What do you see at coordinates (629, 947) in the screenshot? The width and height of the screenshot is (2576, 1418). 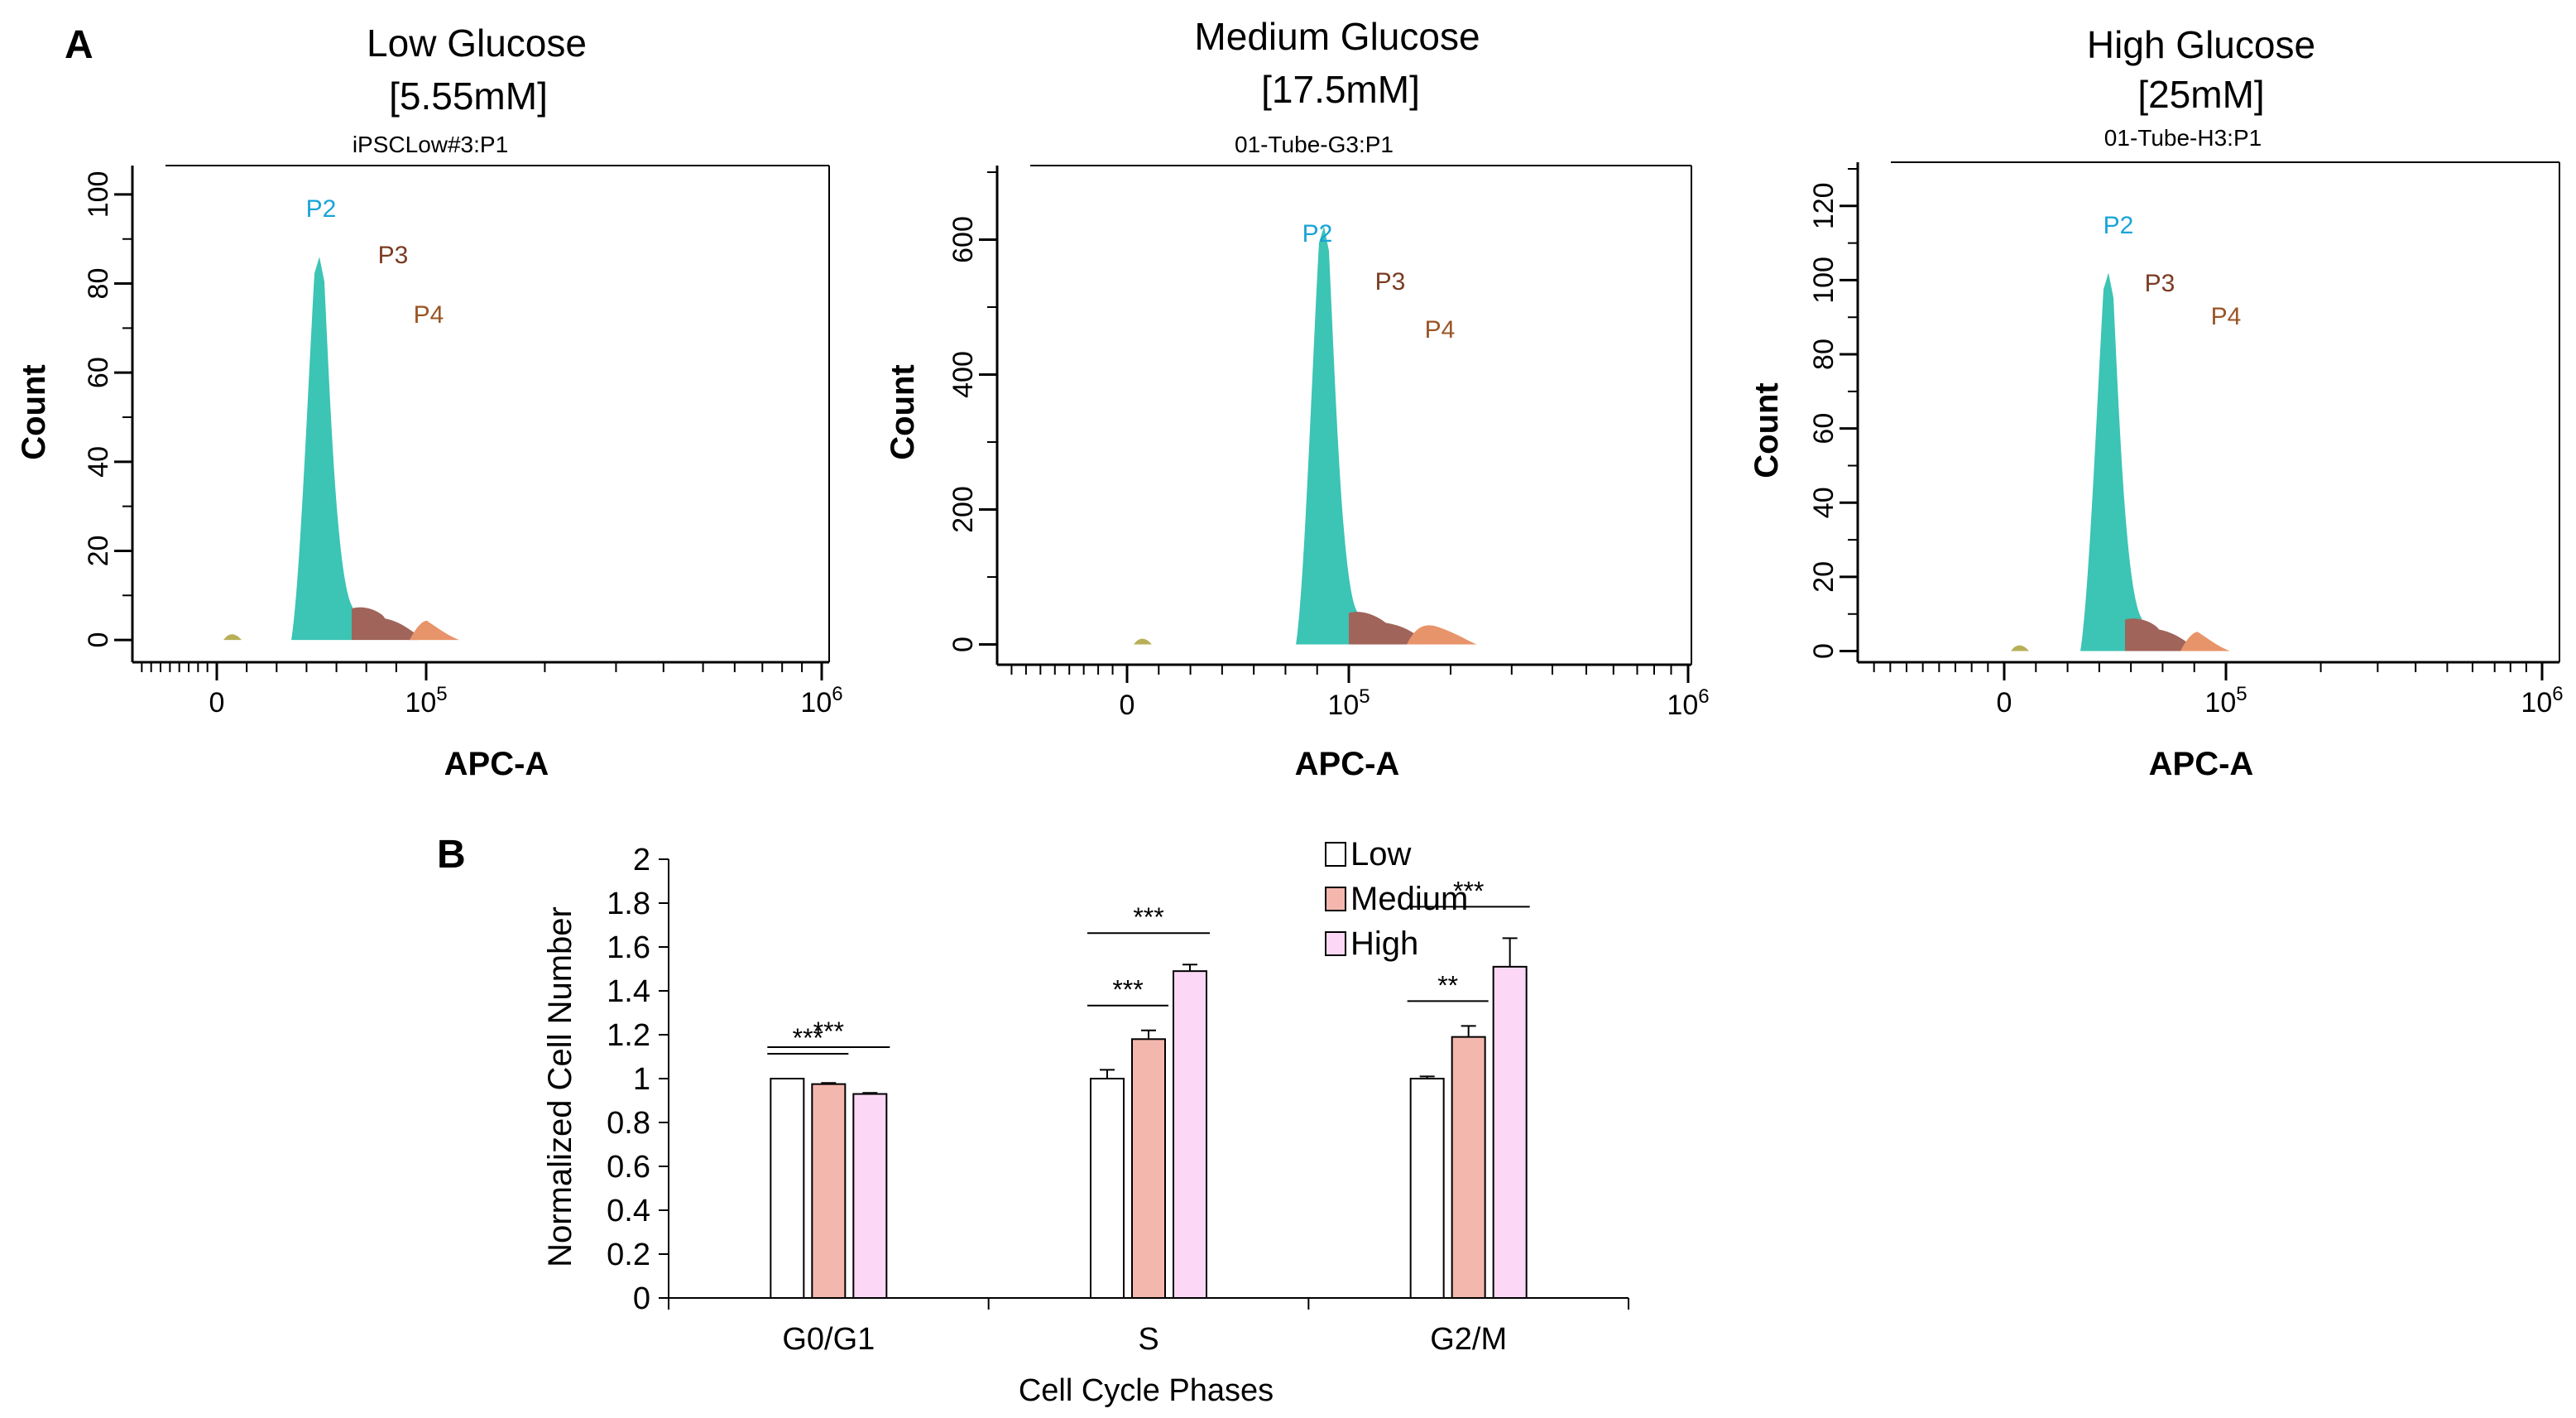 I see `bar-y-tick-label: 1.6` at bounding box center [629, 947].